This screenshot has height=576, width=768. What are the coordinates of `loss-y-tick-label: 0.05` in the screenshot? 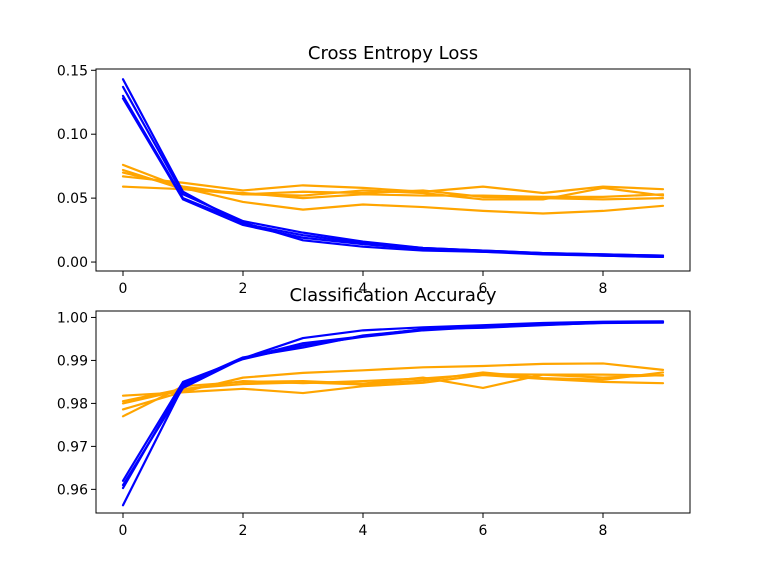 It's located at (72, 199).